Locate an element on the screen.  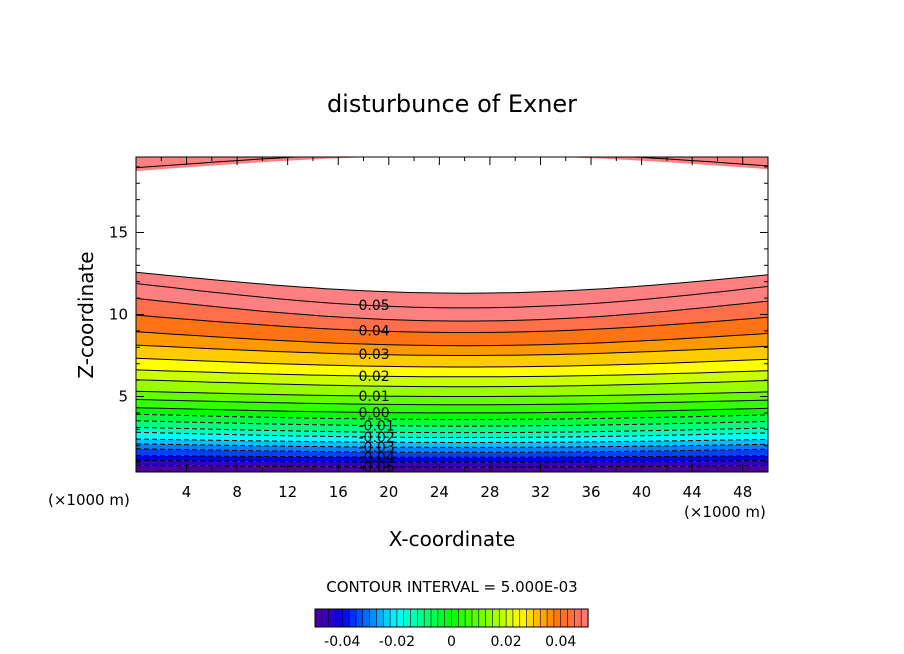
colorbar-tick-label: 0 is located at coordinates (451, 642).